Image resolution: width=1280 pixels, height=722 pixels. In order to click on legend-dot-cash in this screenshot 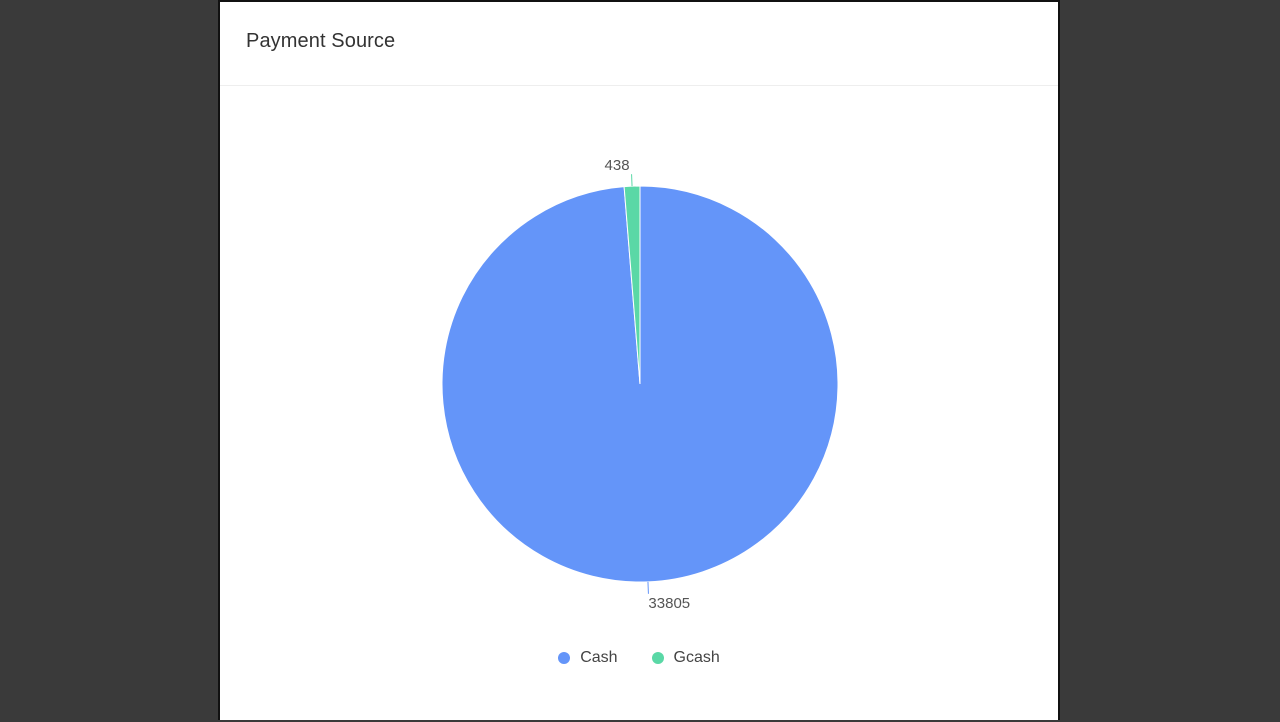, I will do `click(564, 658)`.